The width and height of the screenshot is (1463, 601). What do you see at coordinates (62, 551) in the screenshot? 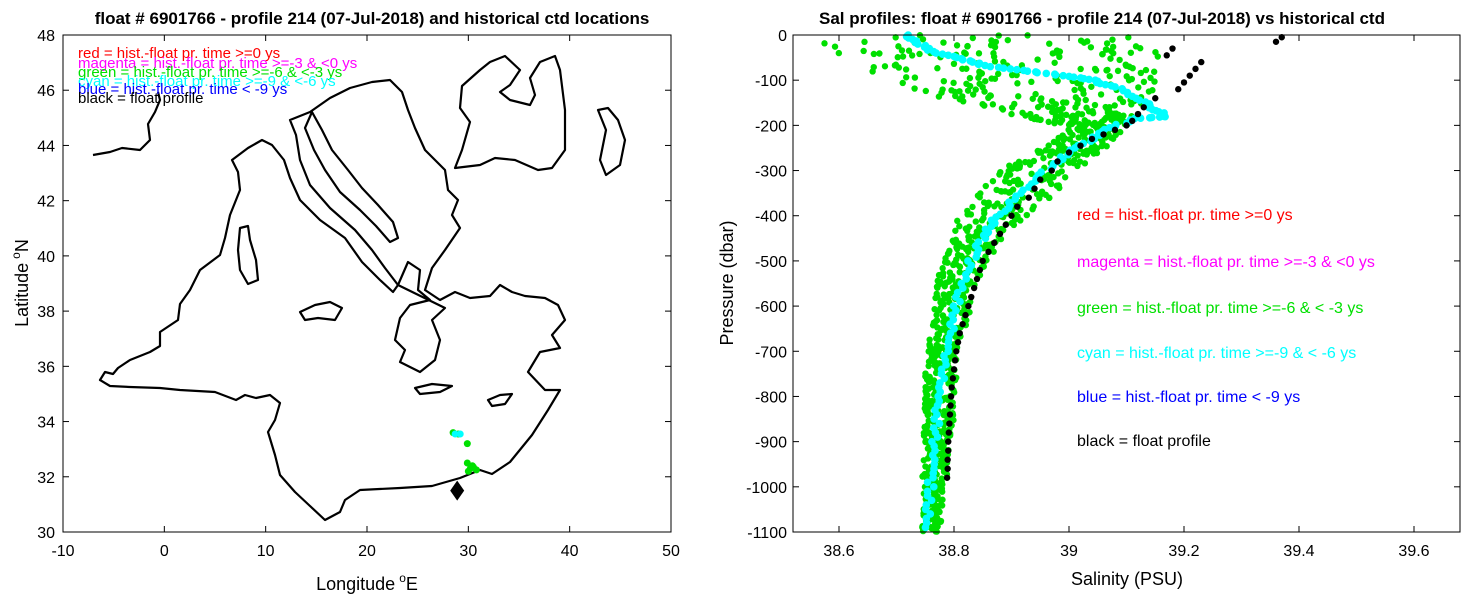
I see `map-x-tick-label: -10` at bounding box center [62, 551].